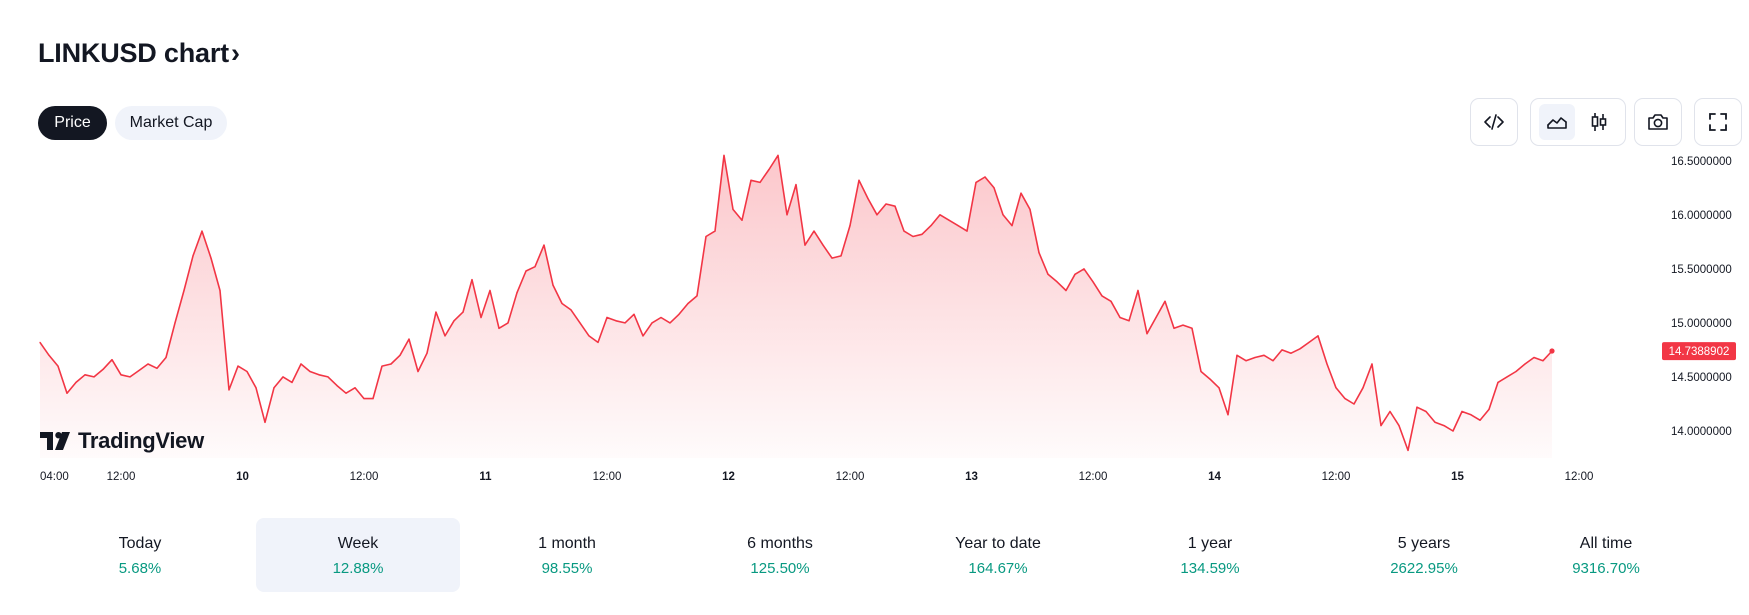 This screenshot has width=1749, height=615. I want to click on period-change: 164.67%, so click(998, 568).